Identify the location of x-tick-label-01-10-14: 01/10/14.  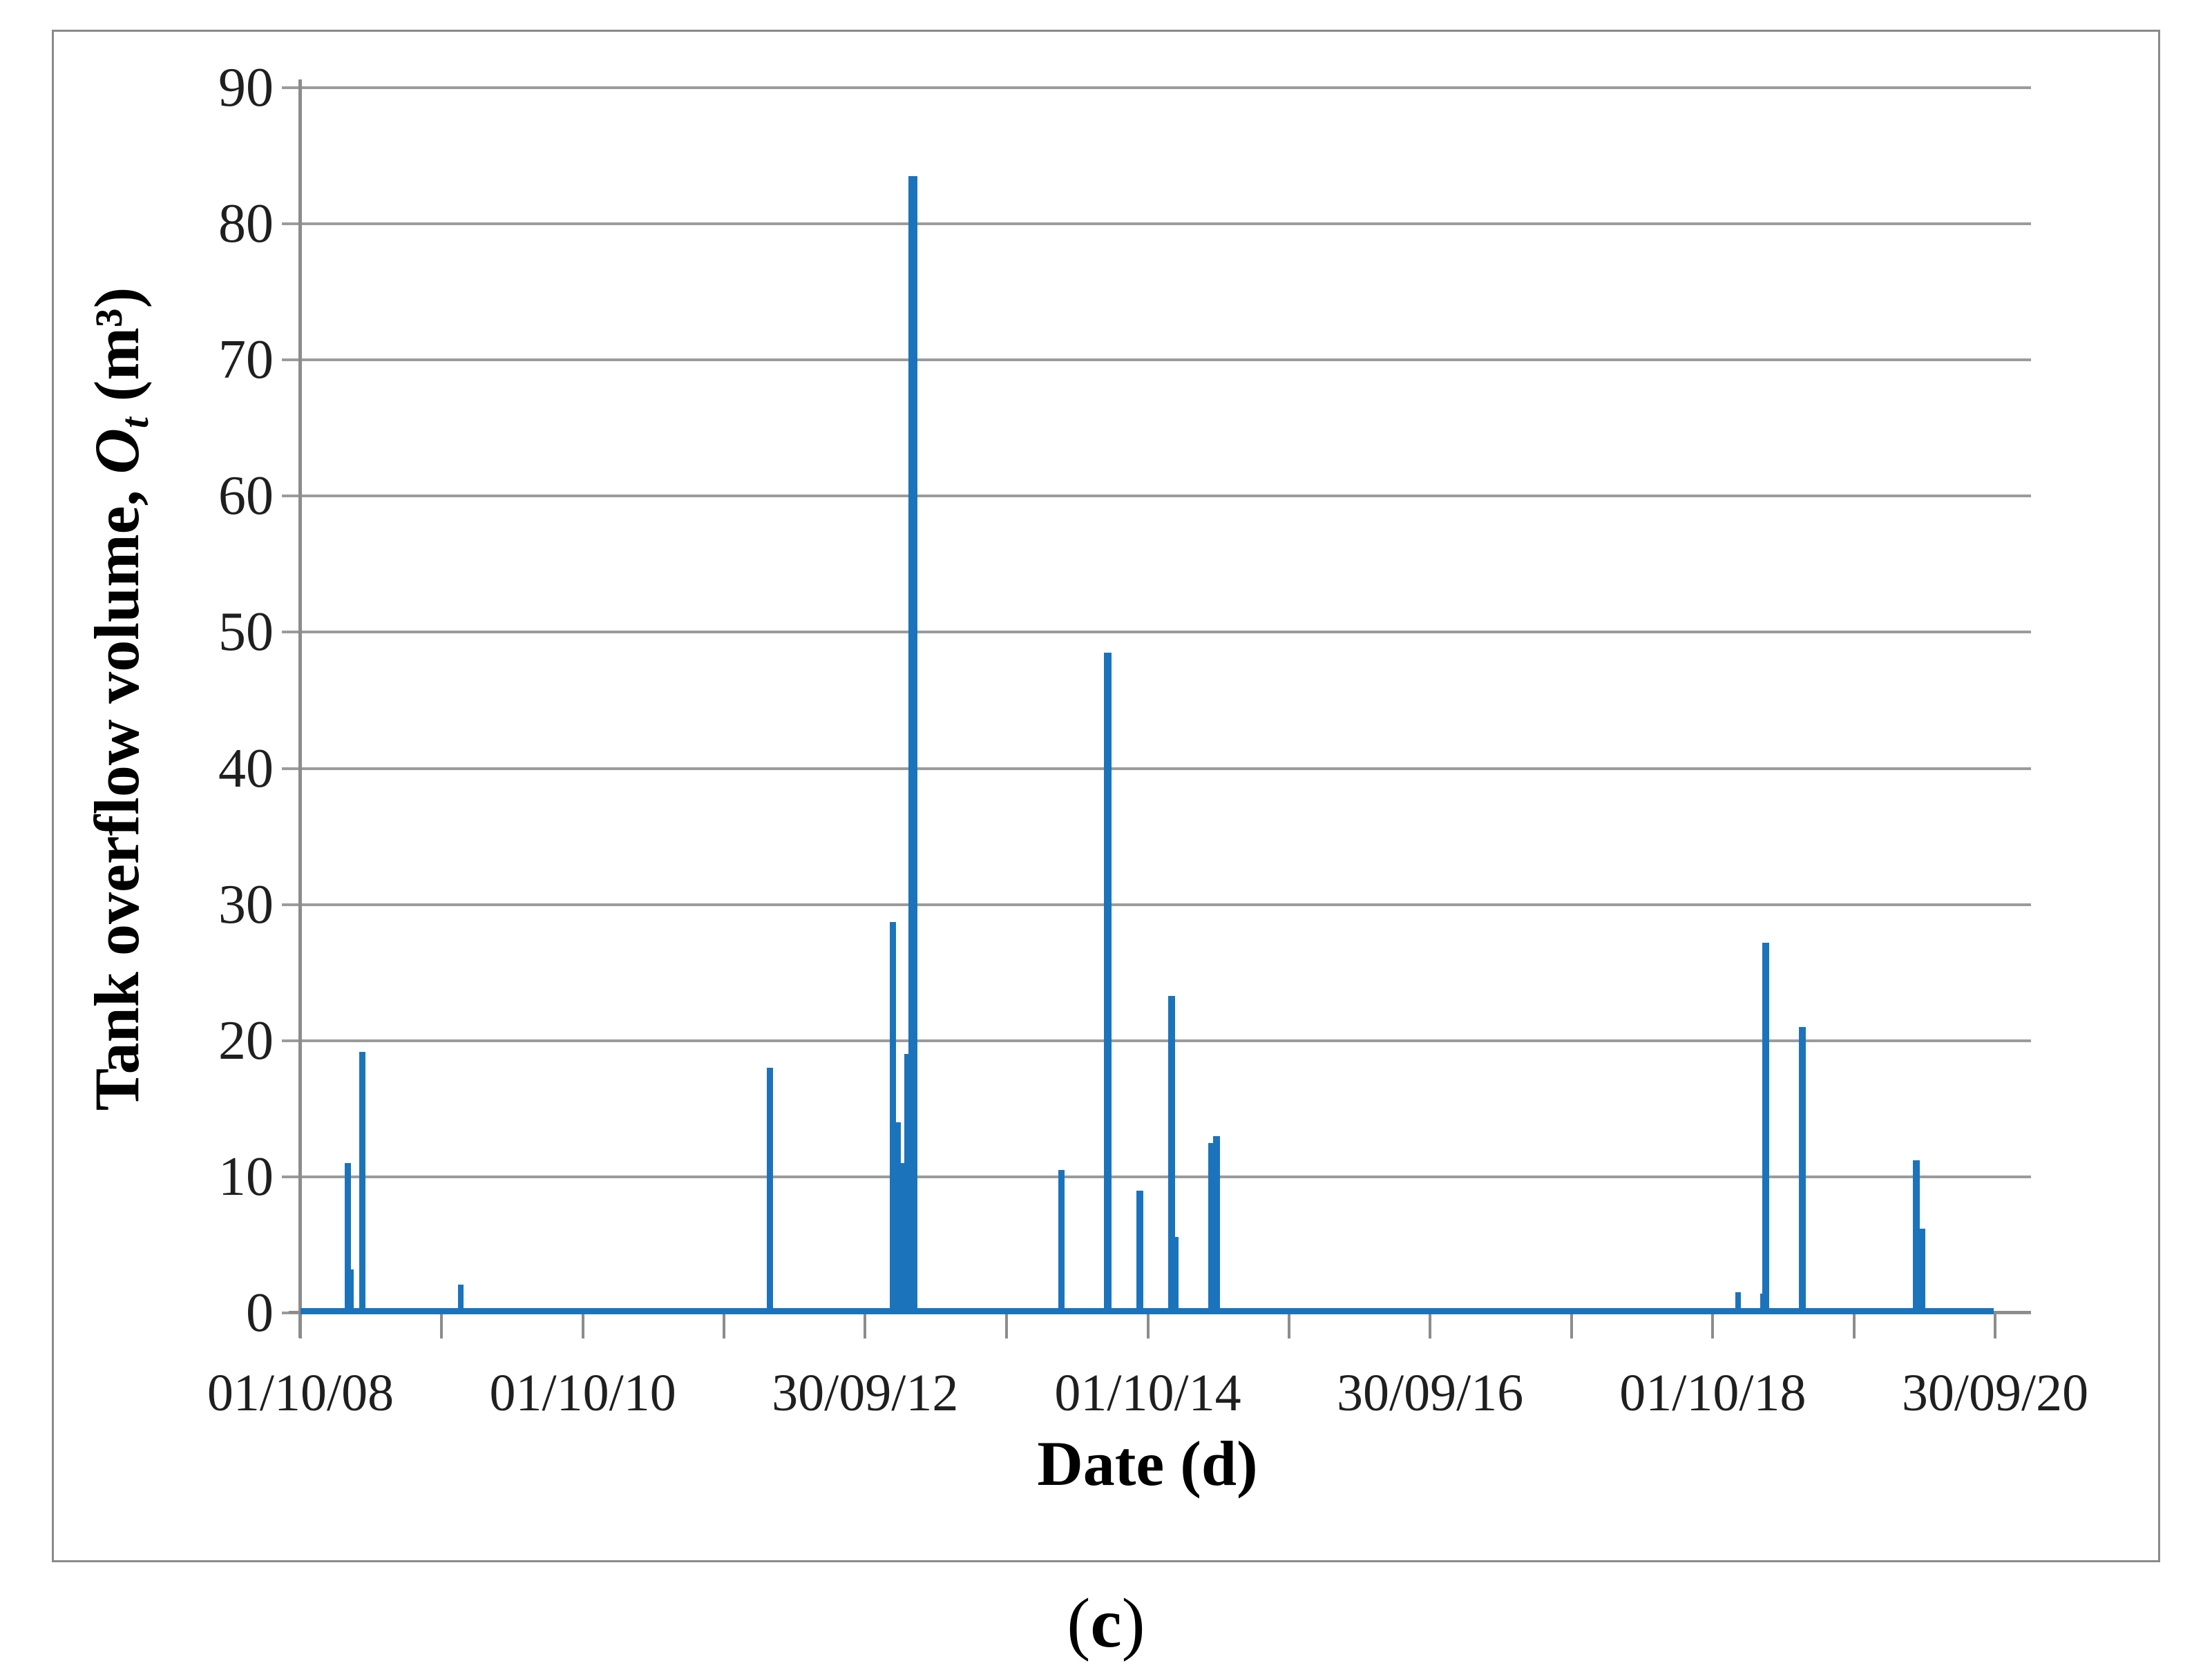
(1147, 1393).